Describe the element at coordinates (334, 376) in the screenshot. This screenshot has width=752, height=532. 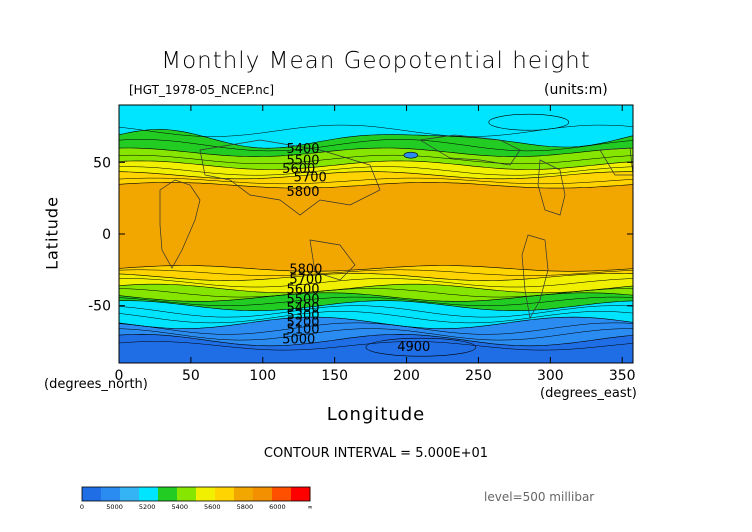
I see `x-tick-label: 150` at that location.